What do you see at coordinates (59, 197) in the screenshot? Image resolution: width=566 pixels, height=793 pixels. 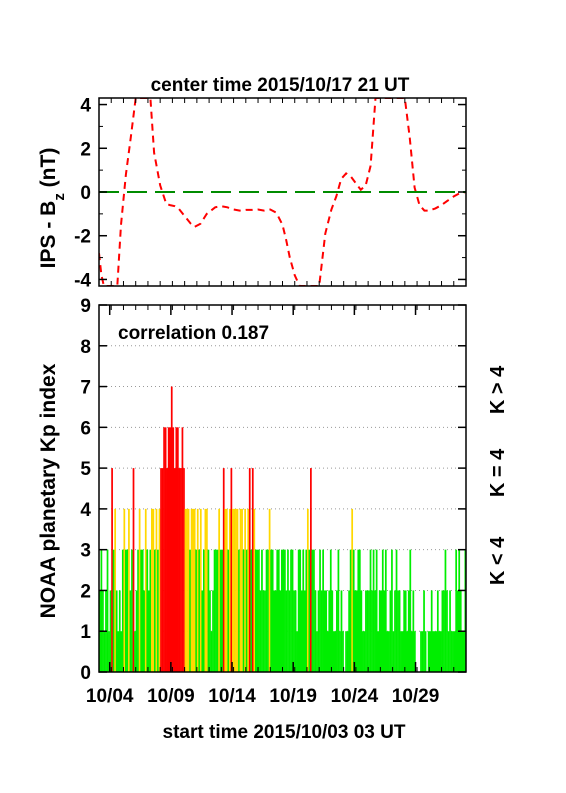 I see `bz-y-axis-label-subscript: z` at bounding box center [59, 197].